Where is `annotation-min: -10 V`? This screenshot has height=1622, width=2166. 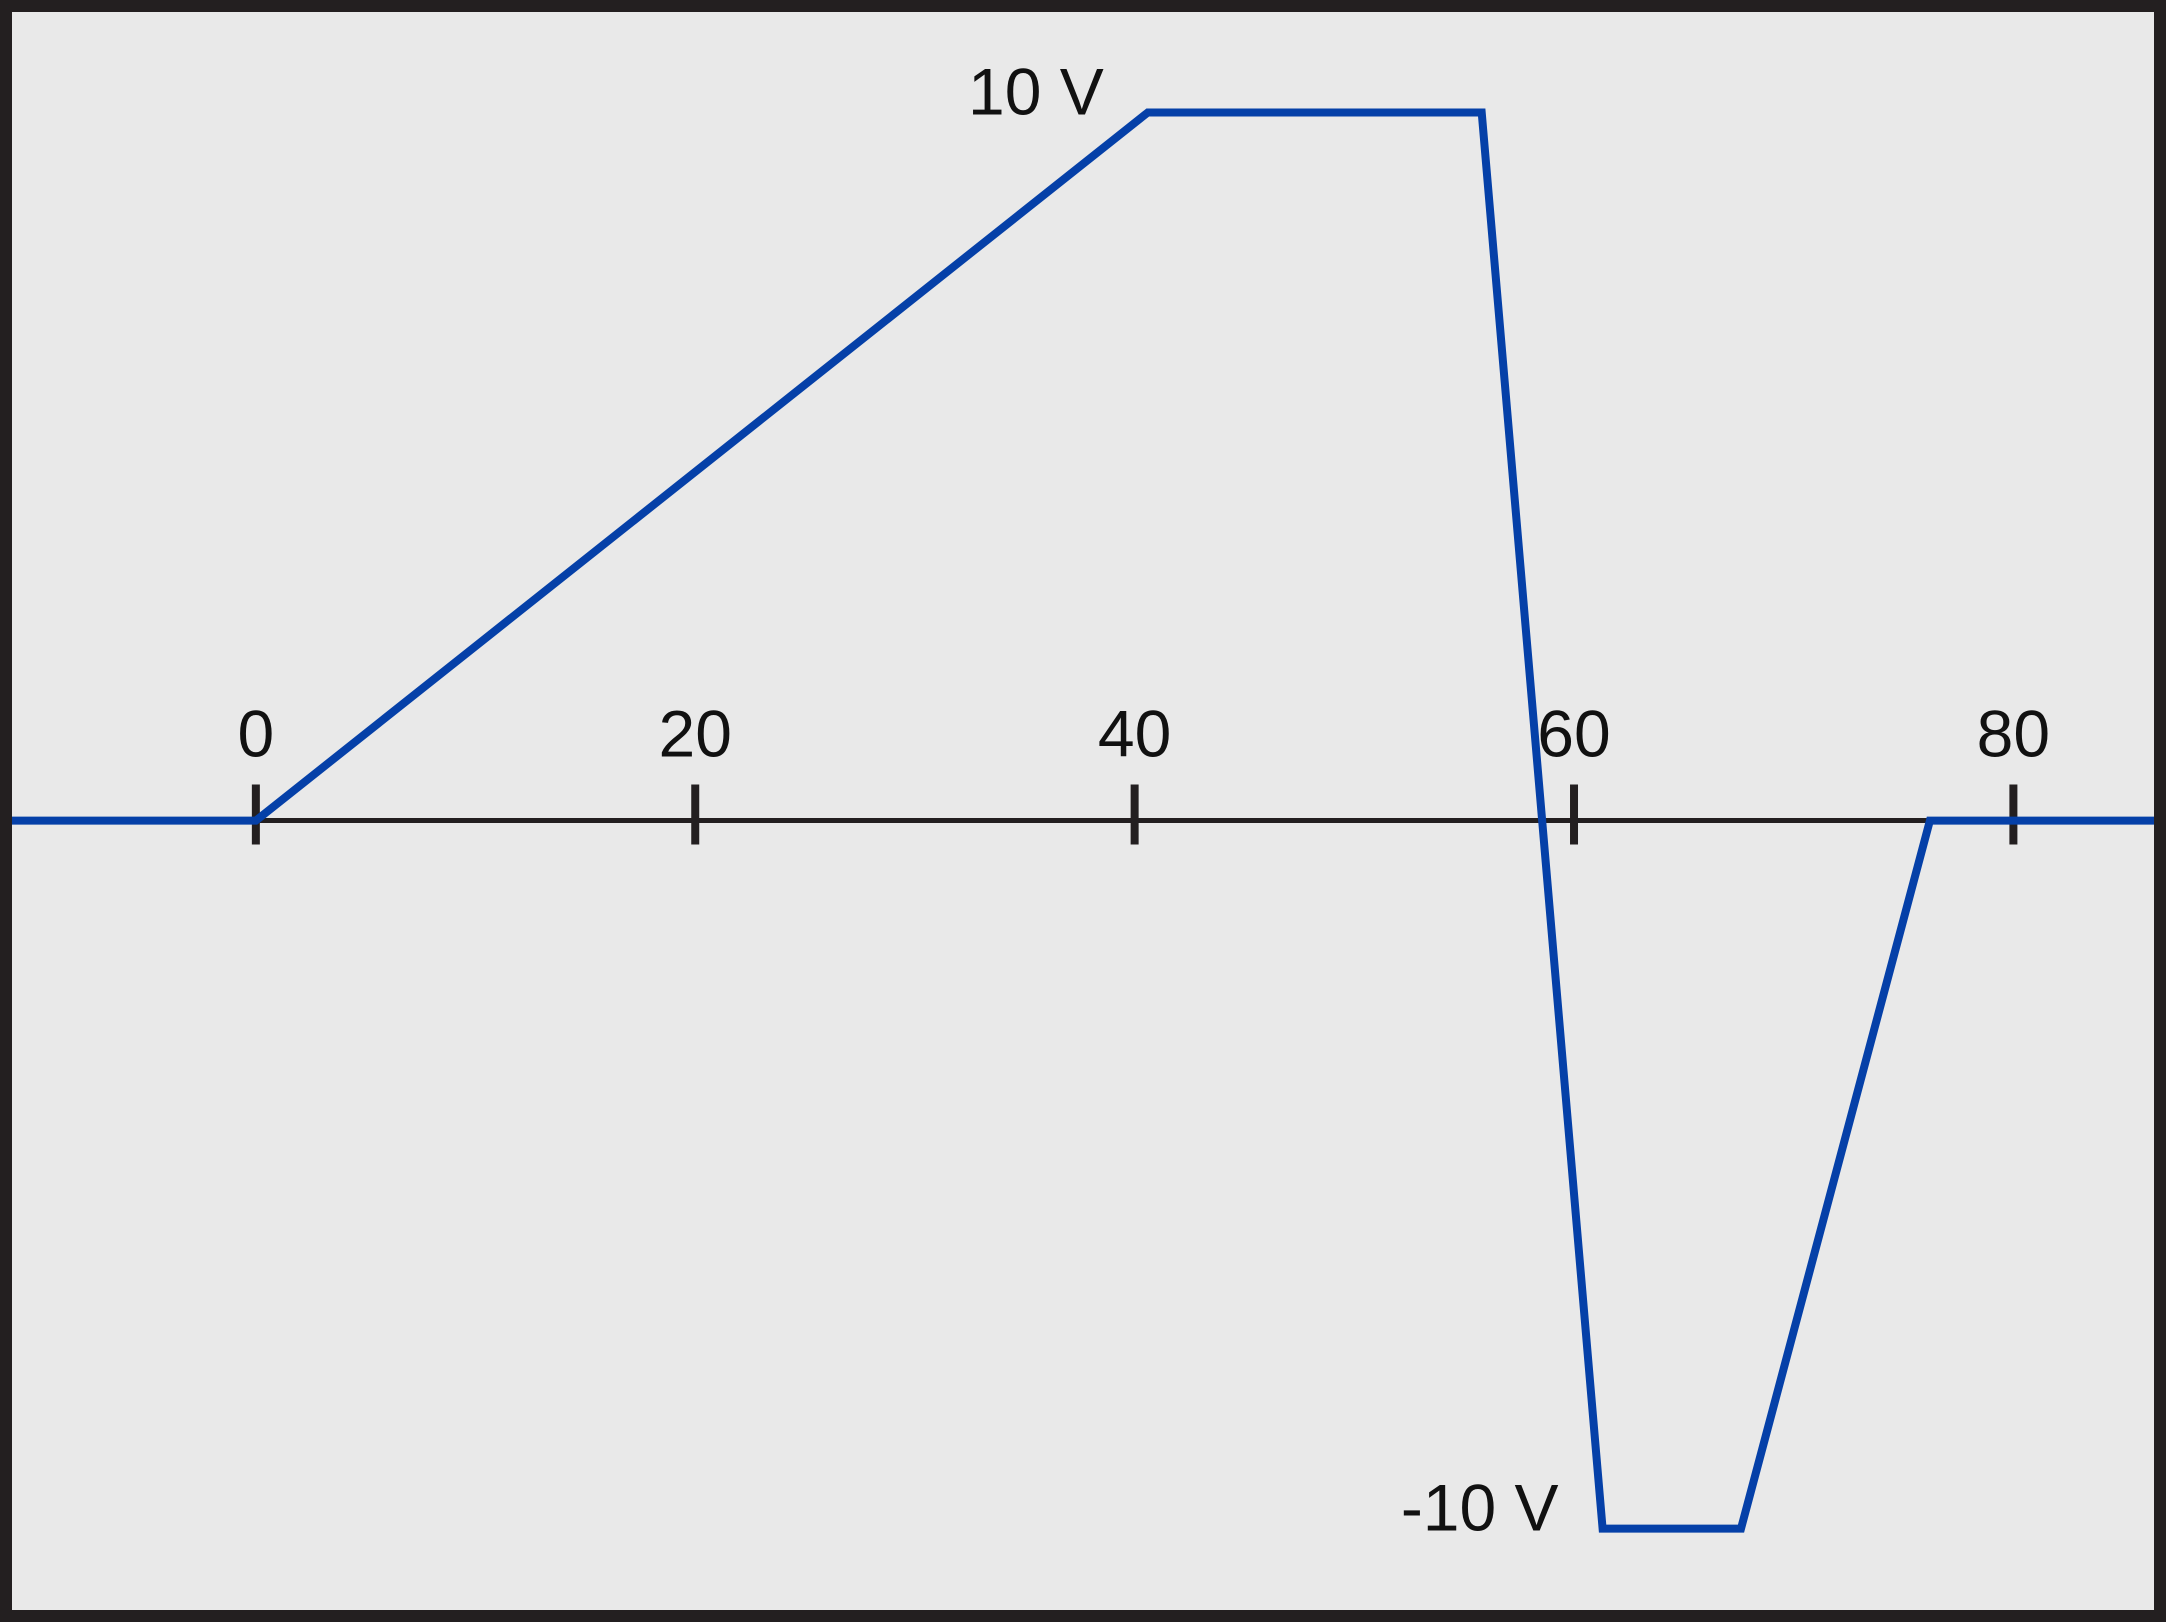 annotation-min: -10 V is located at coordinates (1480, 1508).